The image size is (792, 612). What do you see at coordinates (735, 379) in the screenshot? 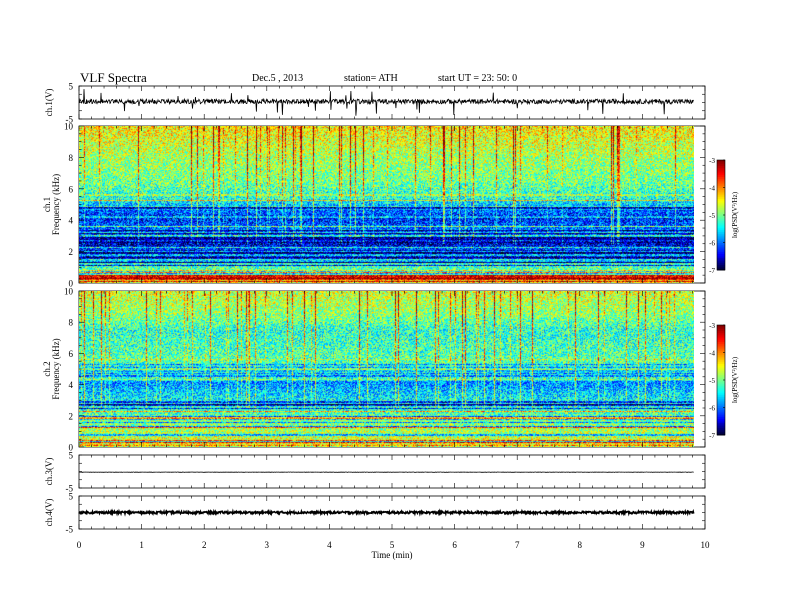
I see `colorbar-label: log(PSD(V²/Hz)` at bounding box center [735, 379].